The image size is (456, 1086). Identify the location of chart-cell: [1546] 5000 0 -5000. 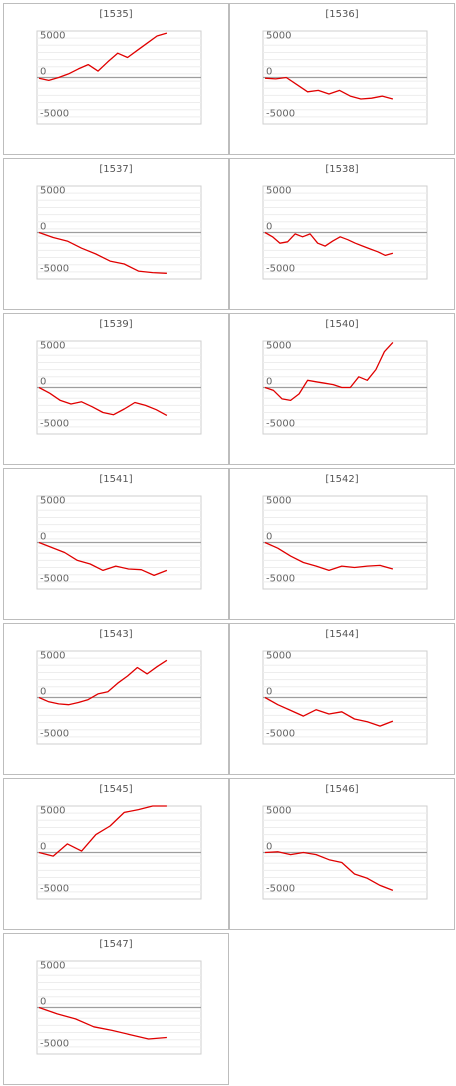
(342, 854).